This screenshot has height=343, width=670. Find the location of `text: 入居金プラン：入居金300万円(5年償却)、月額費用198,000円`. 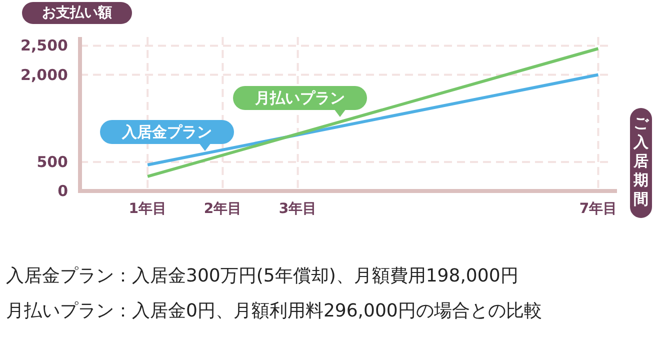

text: 入居金プラン：入居金300万円(5年償却)、月額費用198,000円 is located at coordinates (262, 276).